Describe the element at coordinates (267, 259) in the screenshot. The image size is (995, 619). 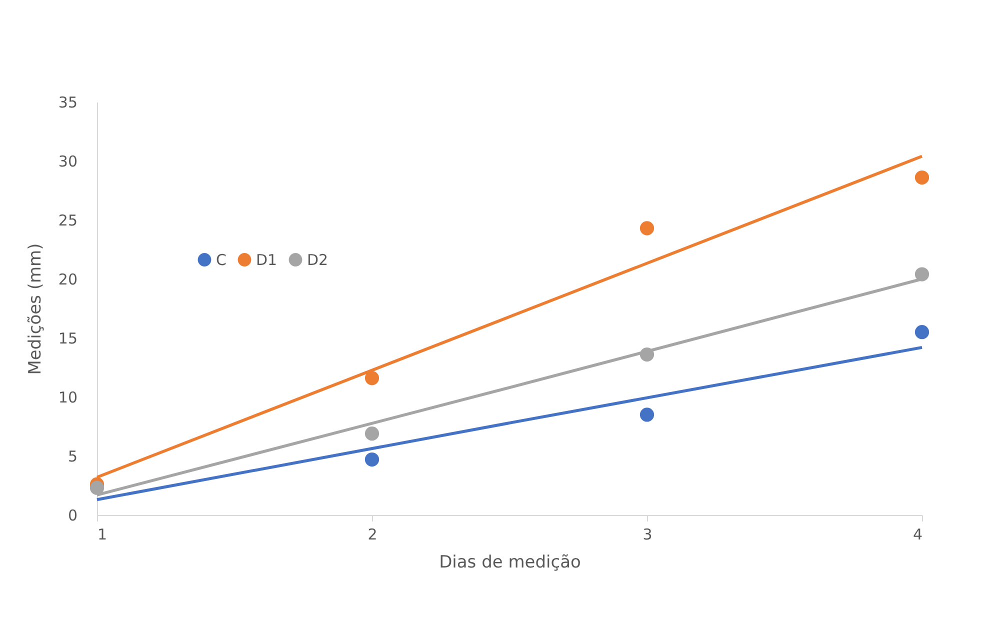
I see `legend-label: D1` at that location.